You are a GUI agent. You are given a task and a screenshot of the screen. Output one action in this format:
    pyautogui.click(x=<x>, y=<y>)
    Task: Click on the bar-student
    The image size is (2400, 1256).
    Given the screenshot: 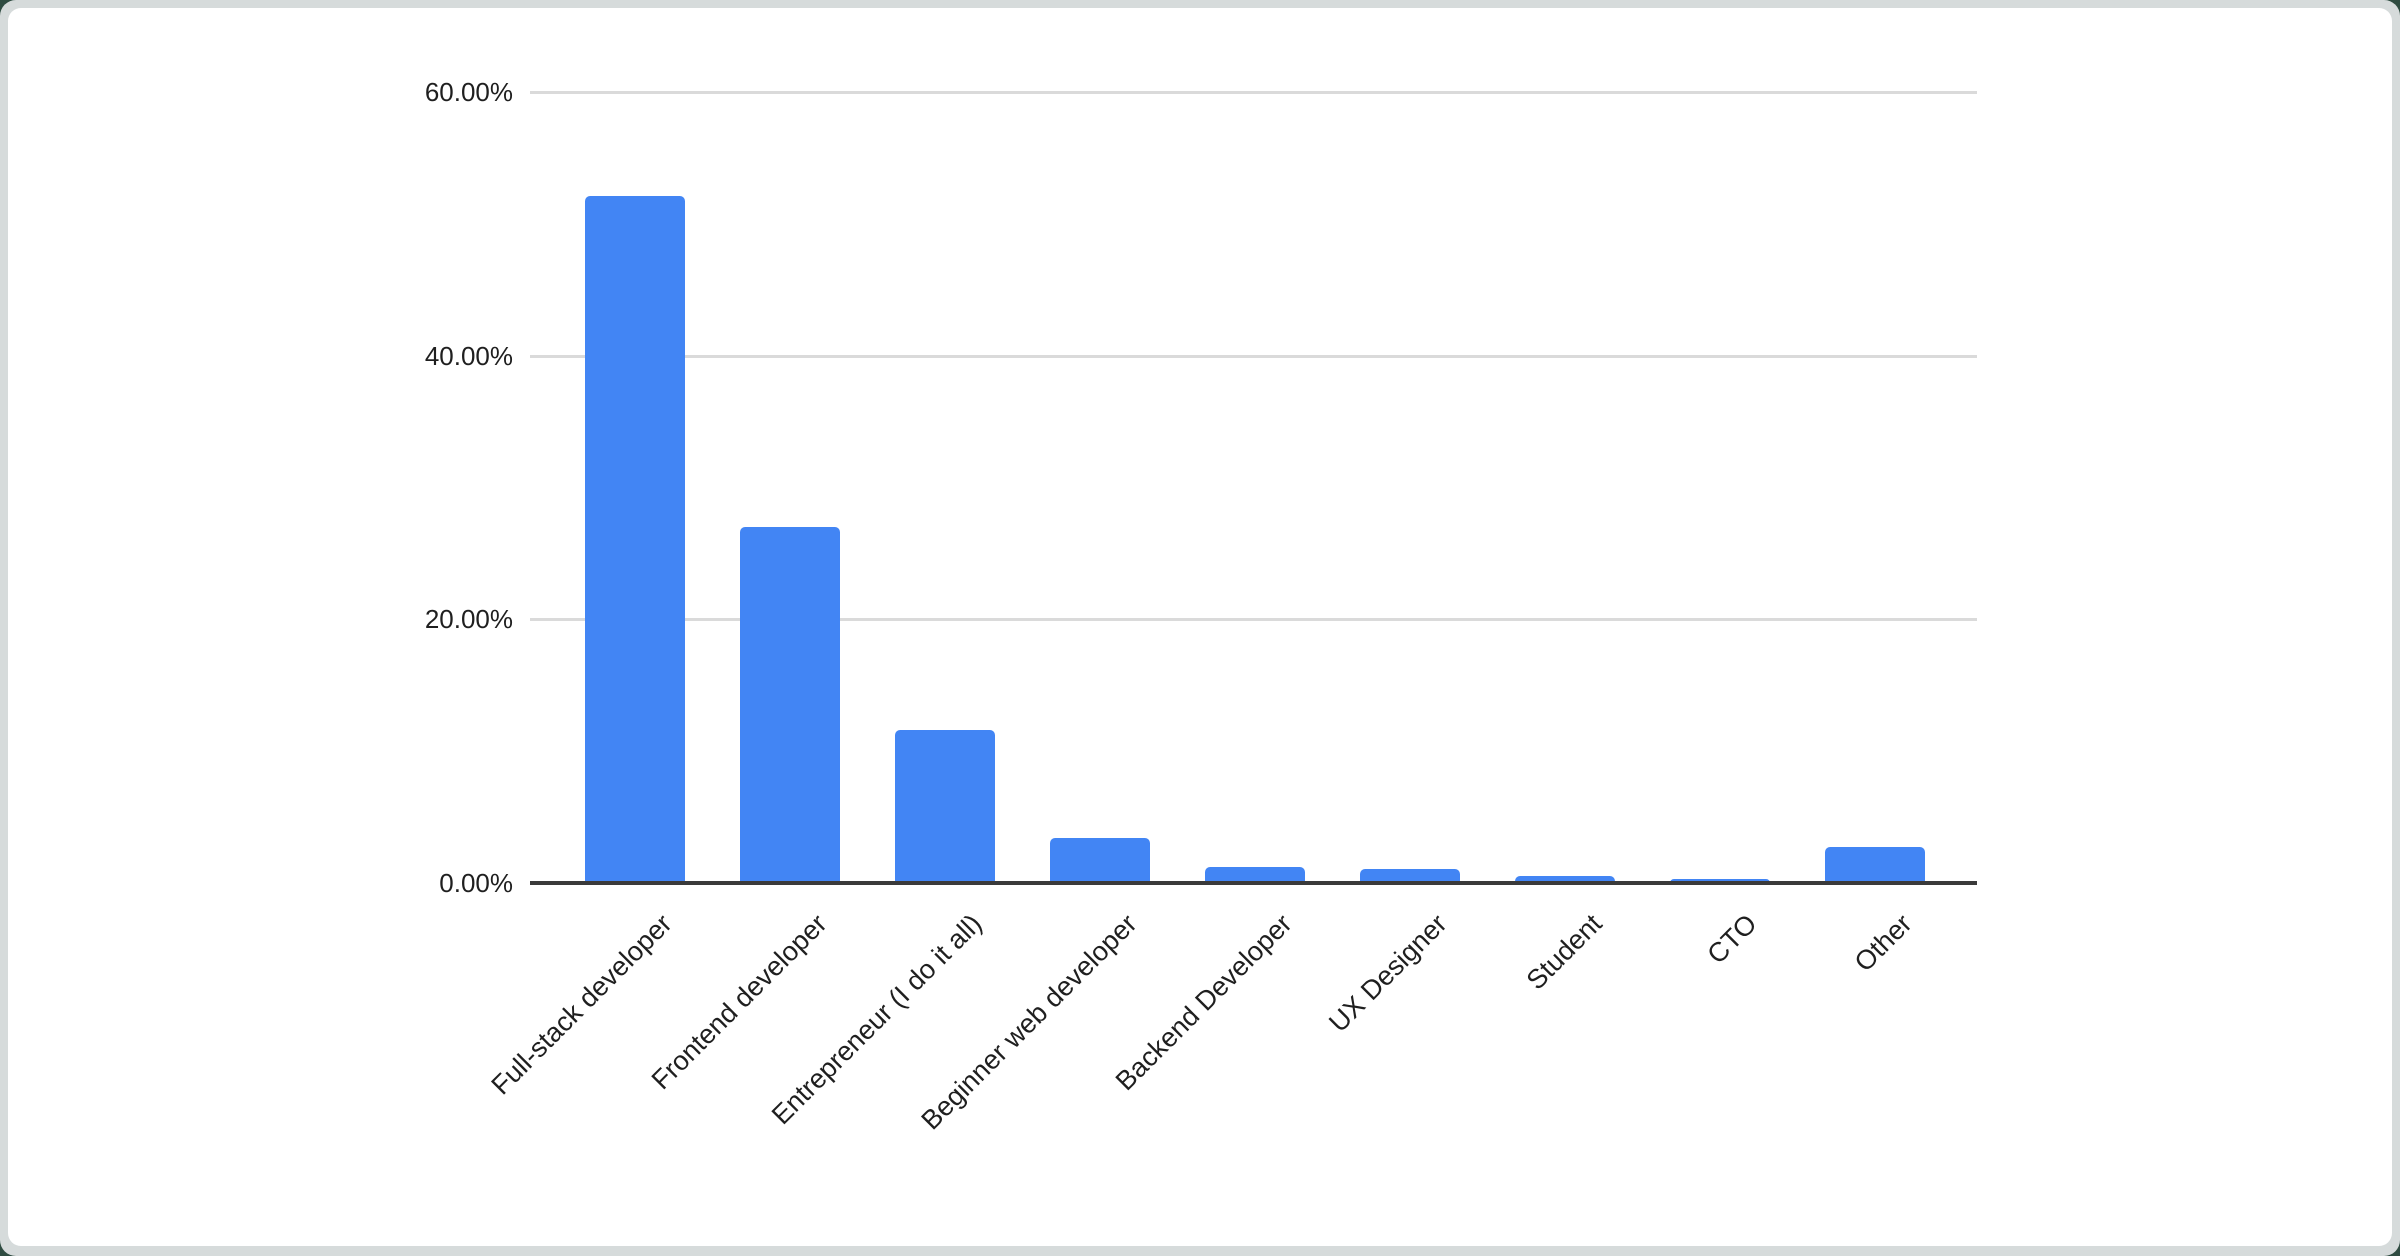 What is the action you would take?
    pyautogui.click(x=1565, y=879)
    